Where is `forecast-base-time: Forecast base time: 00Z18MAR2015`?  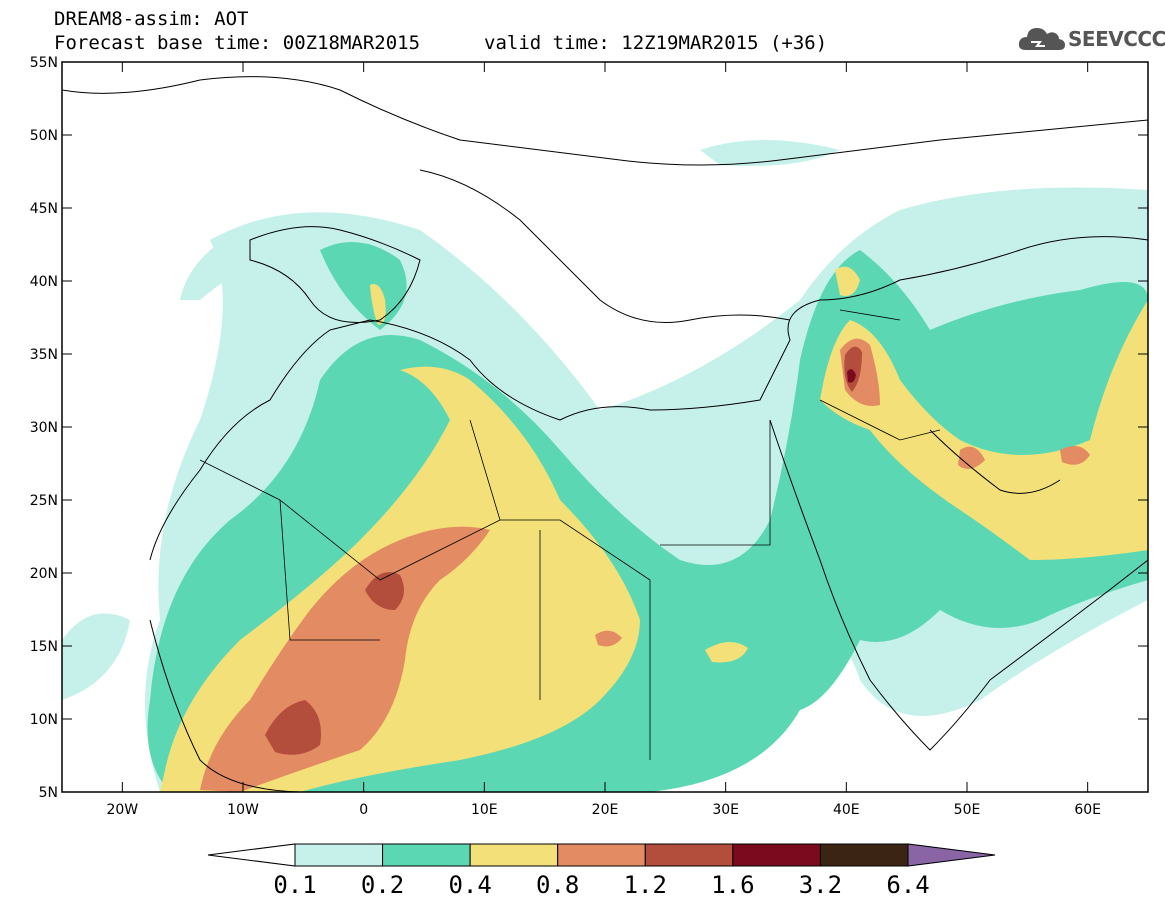 forecast-base-time: Forecast base time: 00Z18MAR2015 is located at coordinates (237, 43).